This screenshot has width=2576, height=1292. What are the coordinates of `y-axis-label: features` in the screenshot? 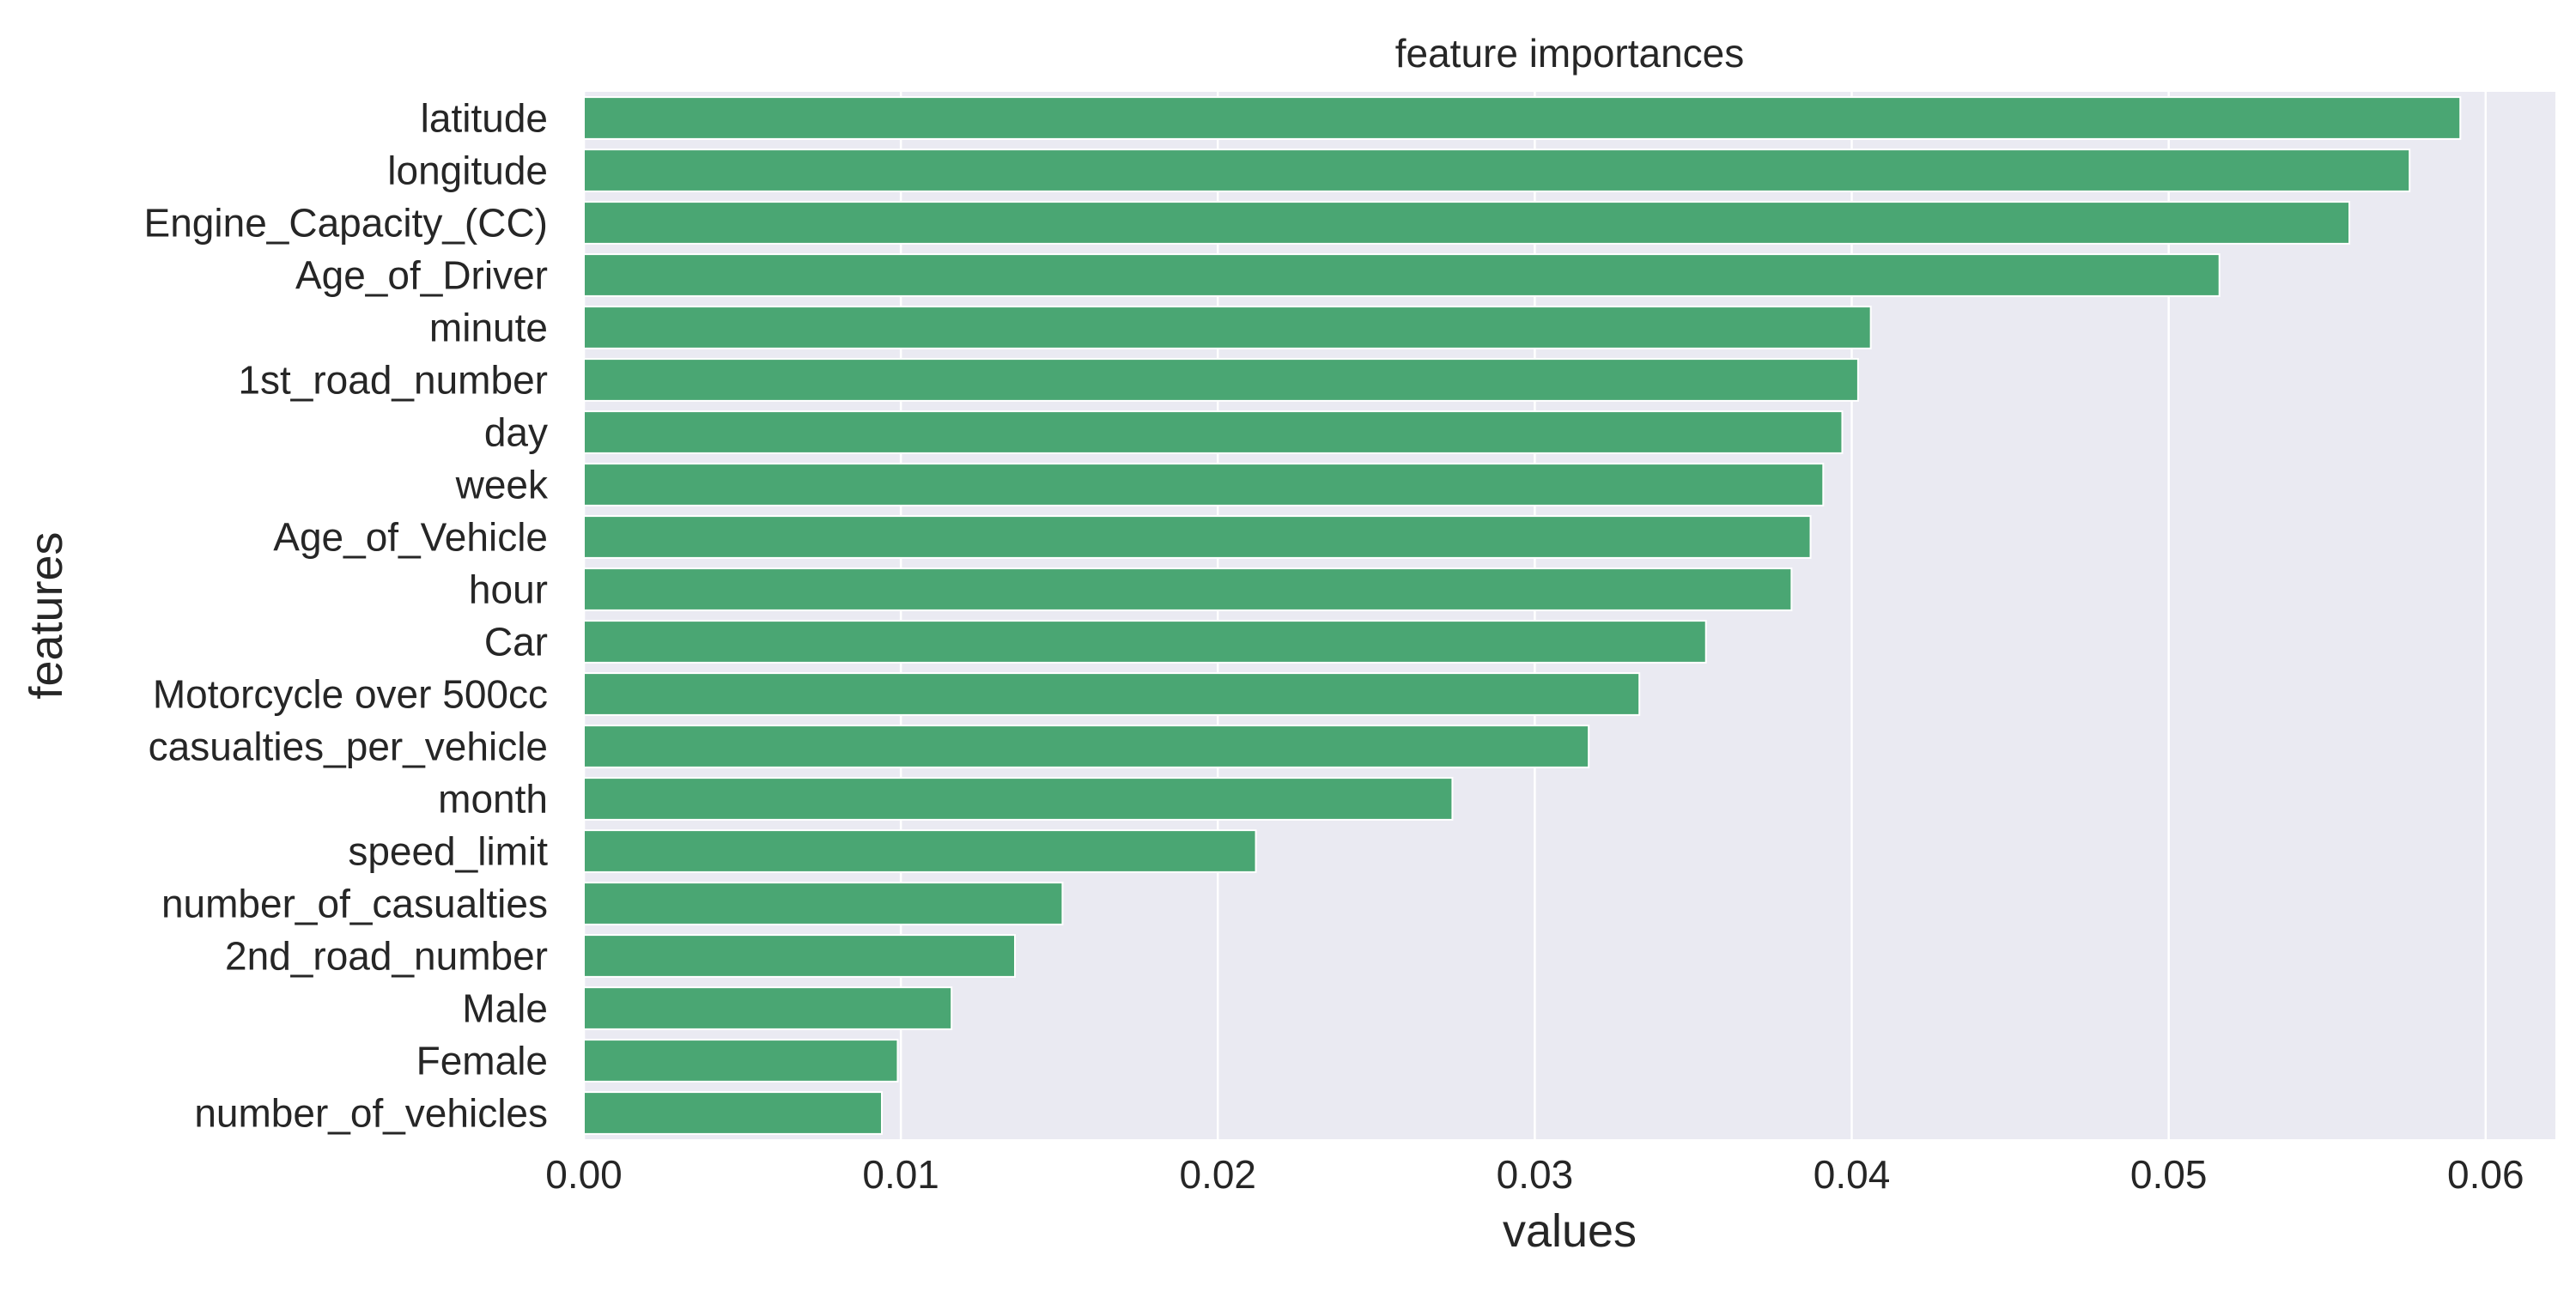 It's located at (46, 615).